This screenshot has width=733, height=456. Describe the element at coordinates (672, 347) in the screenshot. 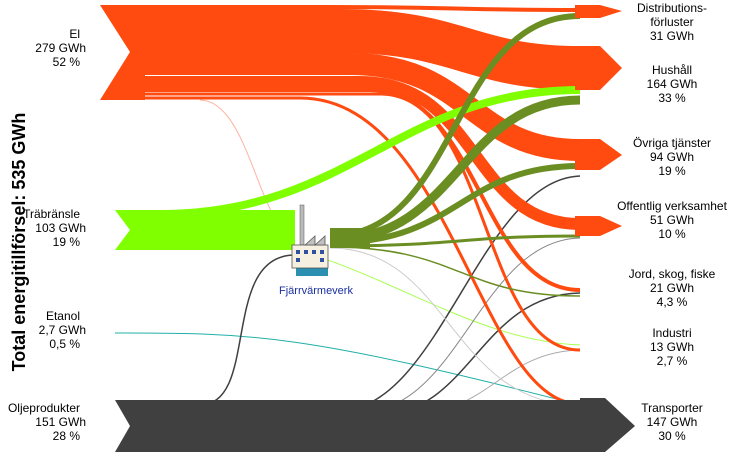

I see `target-amount: 13 GWh` at that location.